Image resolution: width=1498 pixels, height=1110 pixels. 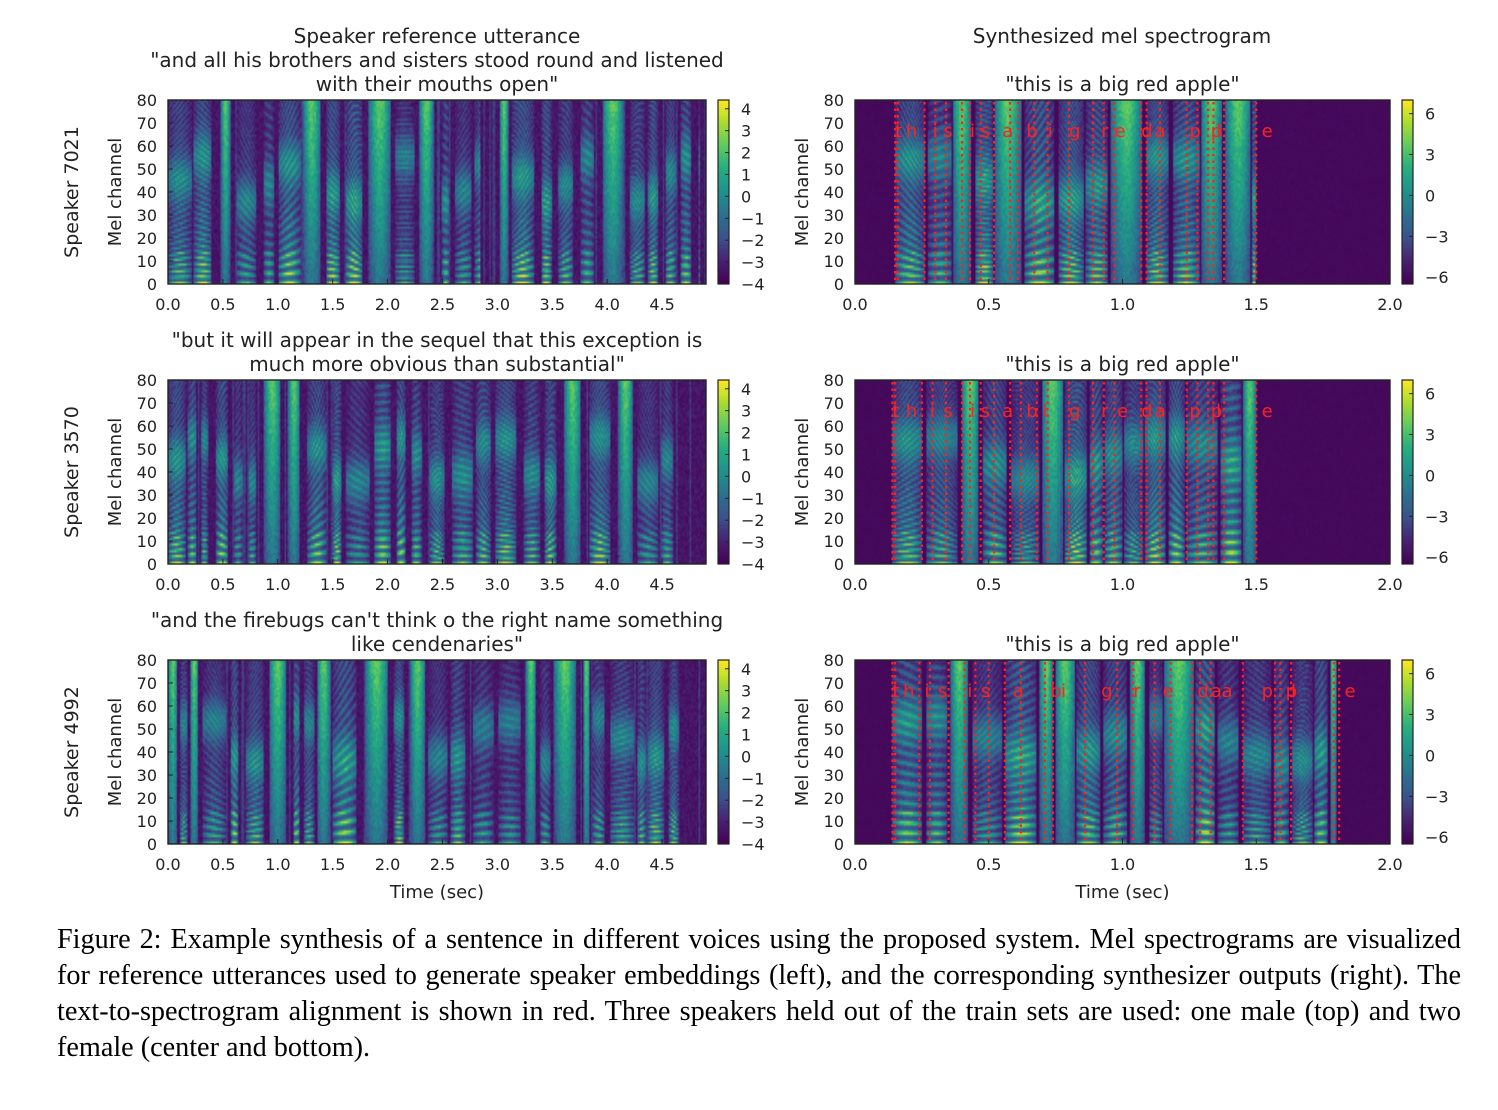 What do you see at coordinates (497, 864) in the screenshot?
I see `x-tick-label: 3.0` at bounding box center [497, 864].